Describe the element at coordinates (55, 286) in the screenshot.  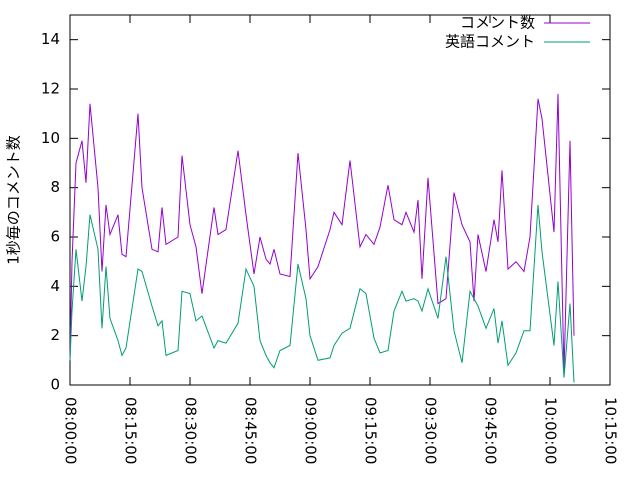
I see `y-tick-label: 4` at that location.